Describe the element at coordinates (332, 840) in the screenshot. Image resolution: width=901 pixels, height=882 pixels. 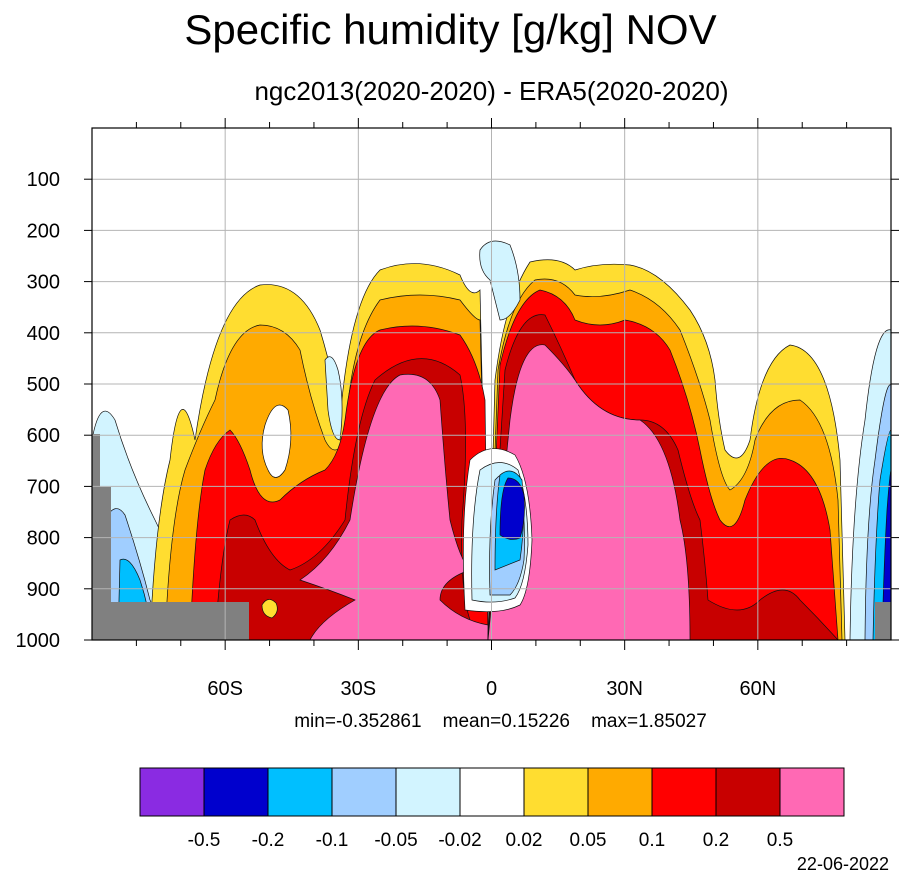
I see `colorbar-label: -0.1` at that location.